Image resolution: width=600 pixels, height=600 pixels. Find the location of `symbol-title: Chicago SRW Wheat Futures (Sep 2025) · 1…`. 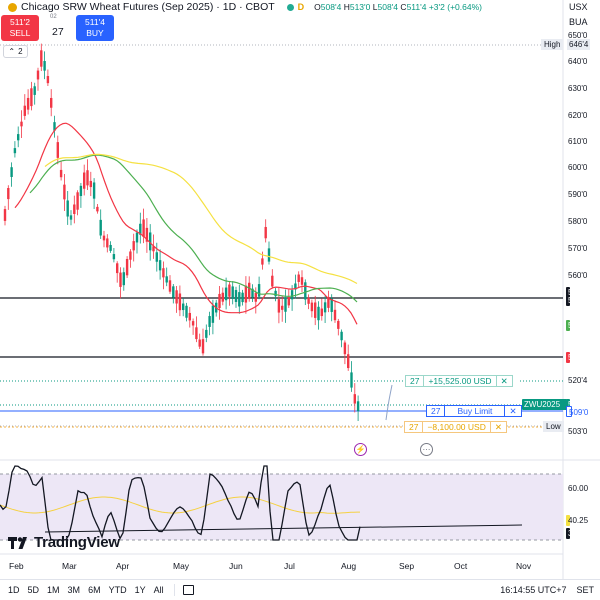

symbol-title: Chicago SRW Wheat Futures (Sep 2025) · 1… is located at coordinates (148, 7).